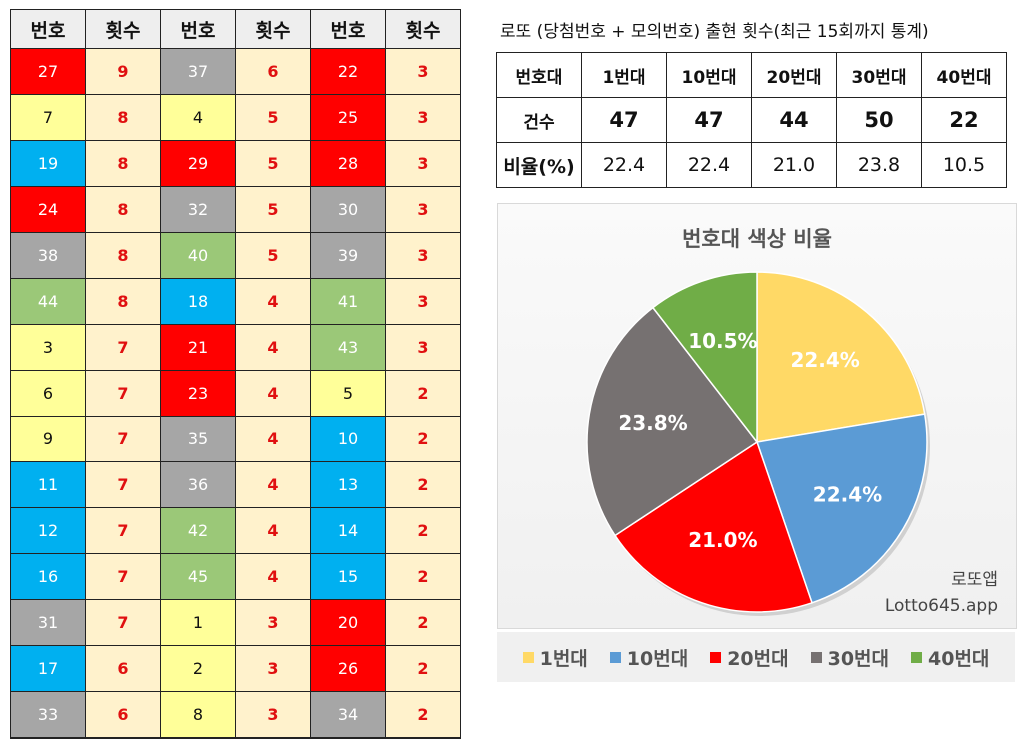 The image size is (1018, 750). What do you see at coordinates (657, 658) in the screenshot?
I see `legend-label: 10번대` at bounding box center [657, 658].